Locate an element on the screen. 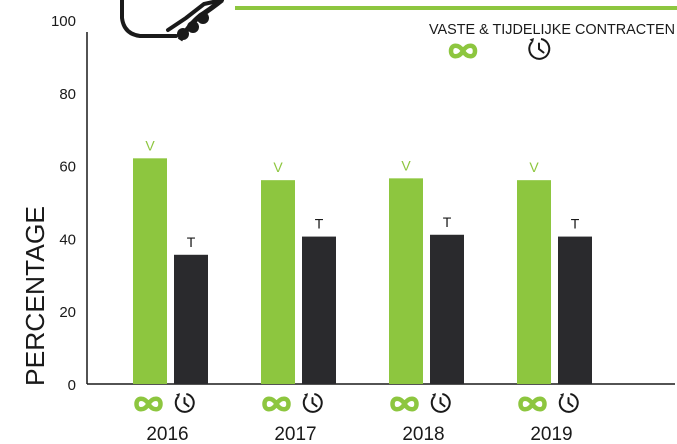 This screenshot has height=444, width=677. bar-T-2016 is located at coordinates (191, 319).